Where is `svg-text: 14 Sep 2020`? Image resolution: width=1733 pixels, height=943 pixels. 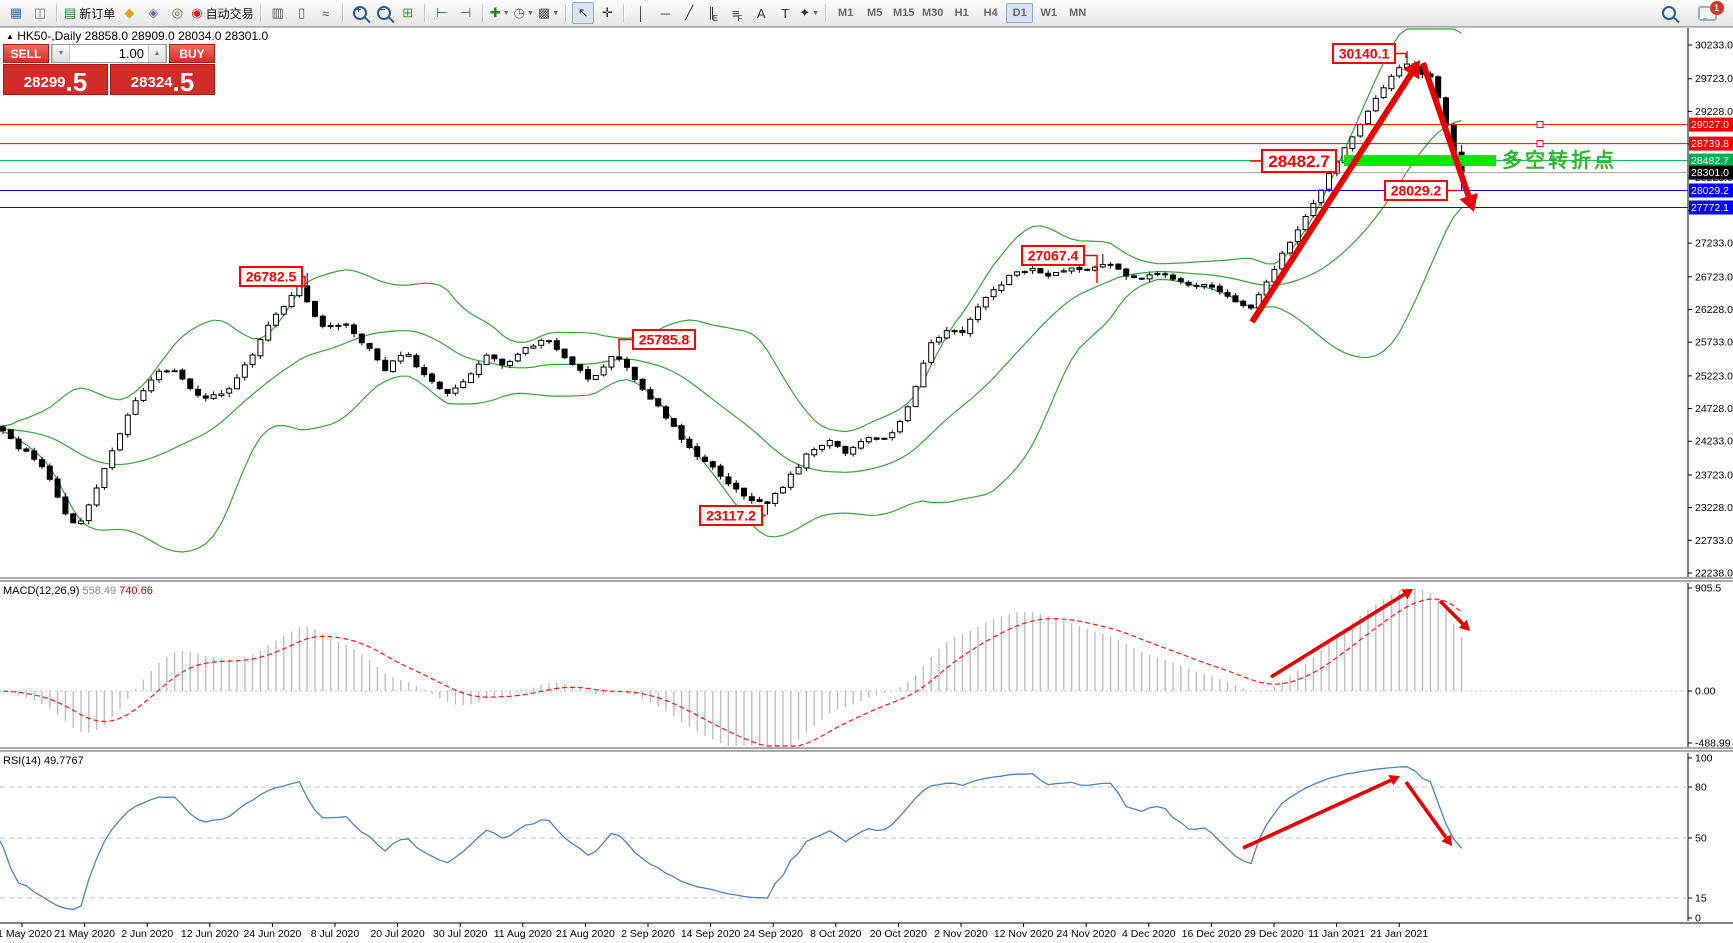
svg-text: 14 Sep 2020 is located at coordinates (711, 934).